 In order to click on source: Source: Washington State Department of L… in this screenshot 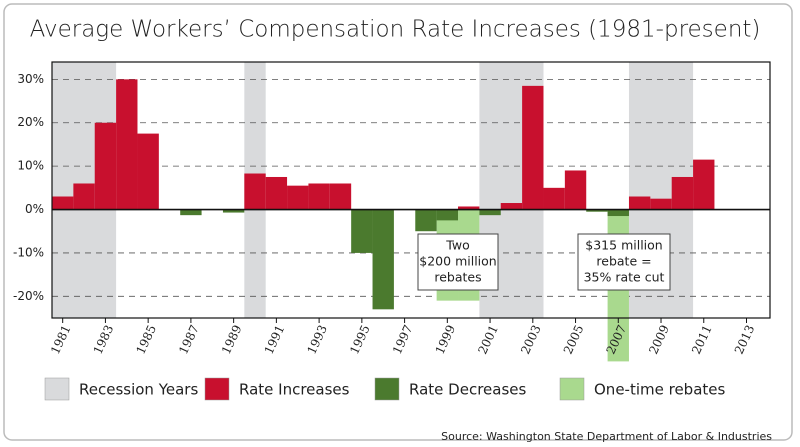, I will do `click(606, 436)`.